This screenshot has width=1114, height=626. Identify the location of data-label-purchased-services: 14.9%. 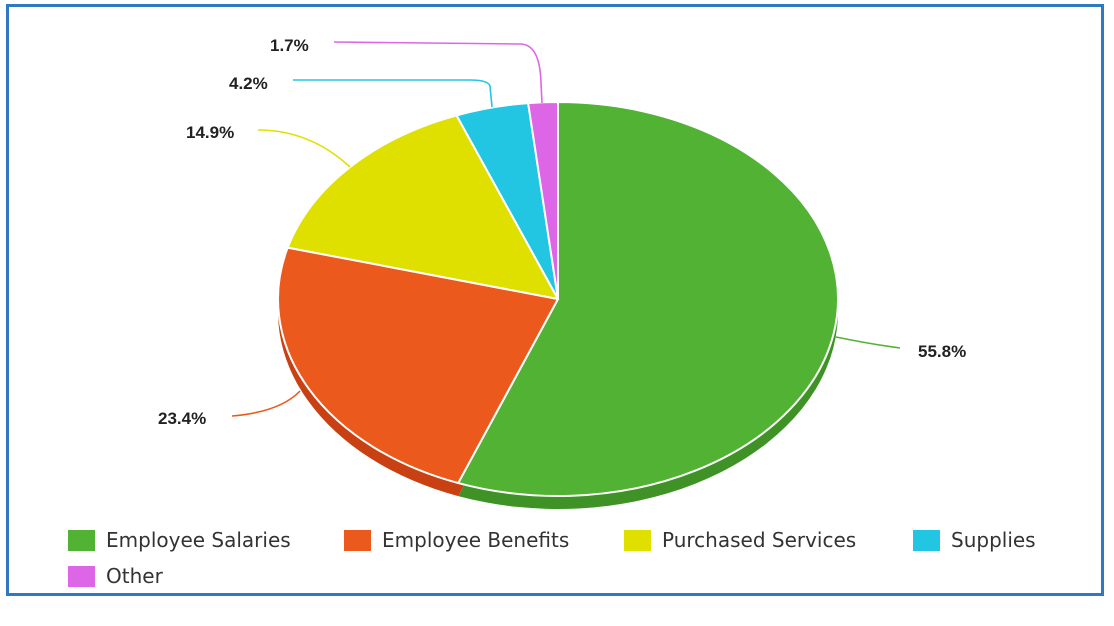
(210, 132).